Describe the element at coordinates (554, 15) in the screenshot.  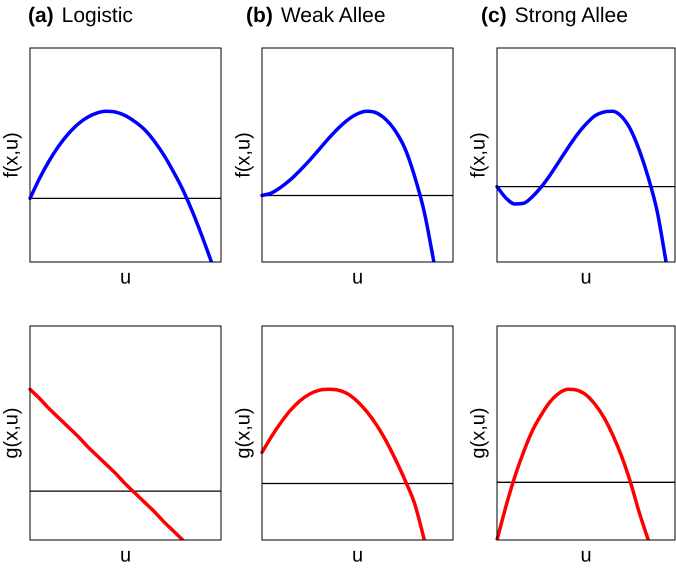
I see `chart-title: (c) Strong Allee` at that location.